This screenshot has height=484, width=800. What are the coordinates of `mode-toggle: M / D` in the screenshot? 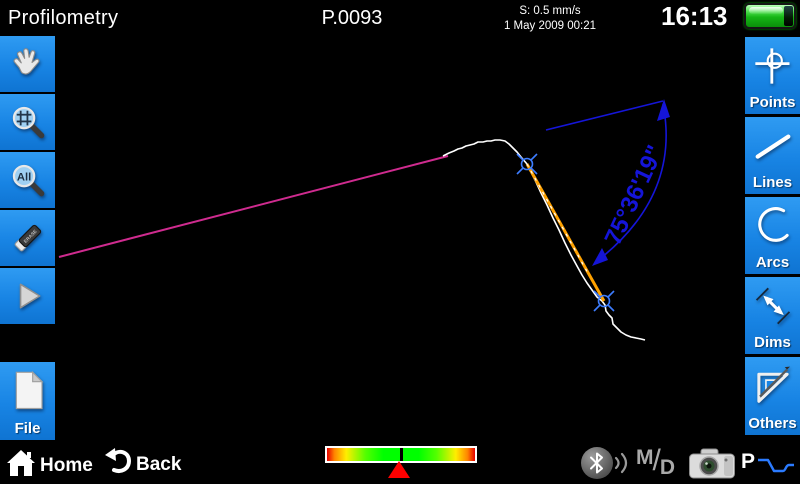 It's located at (656, 461).